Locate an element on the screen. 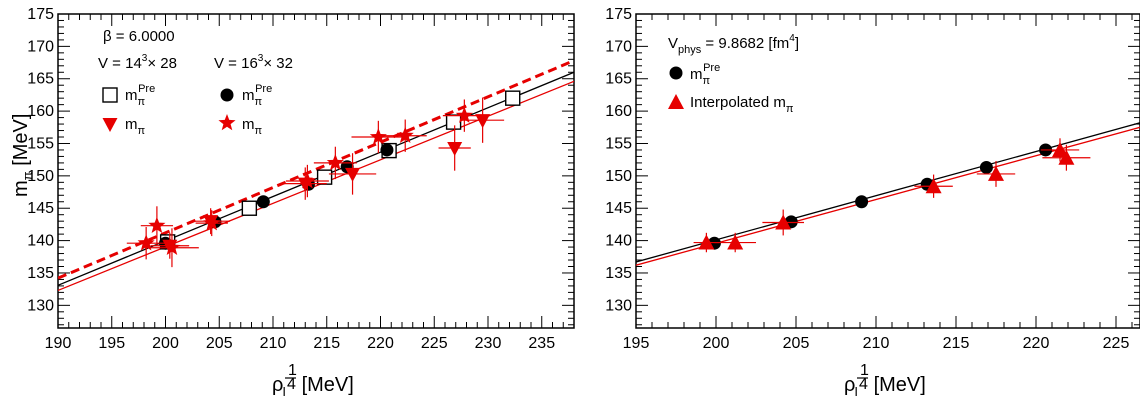  legend-marker-down-triangle is located at coordinates (110, 125).